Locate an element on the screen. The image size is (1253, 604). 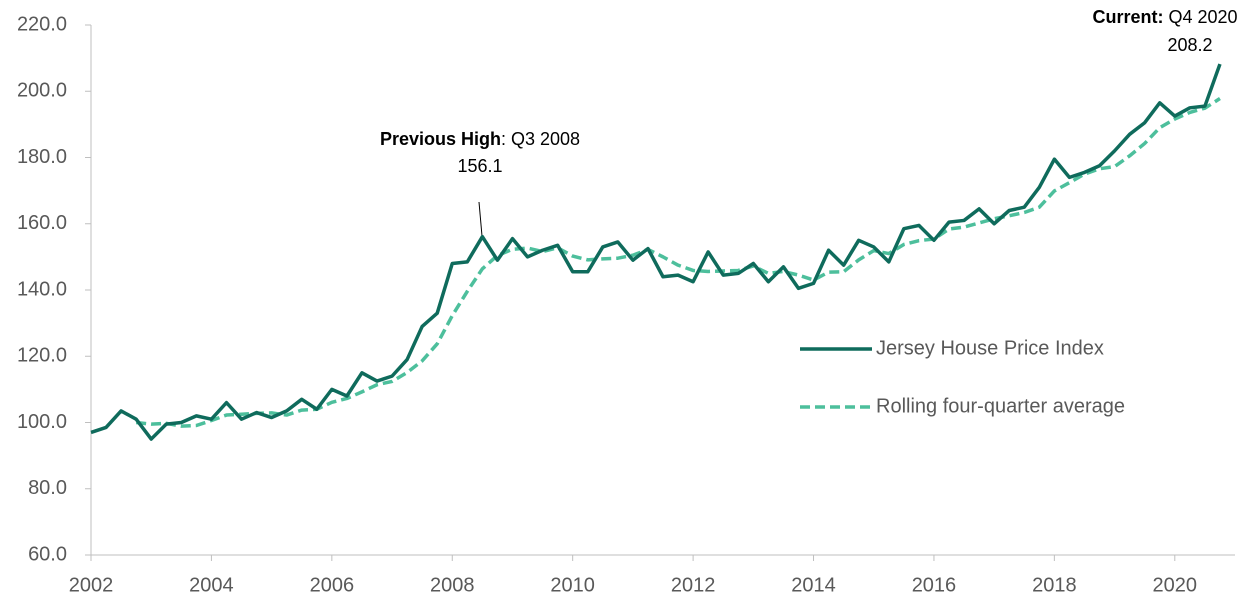
annotation-text: Q4 2020 is located at coordinates (1200, 17).